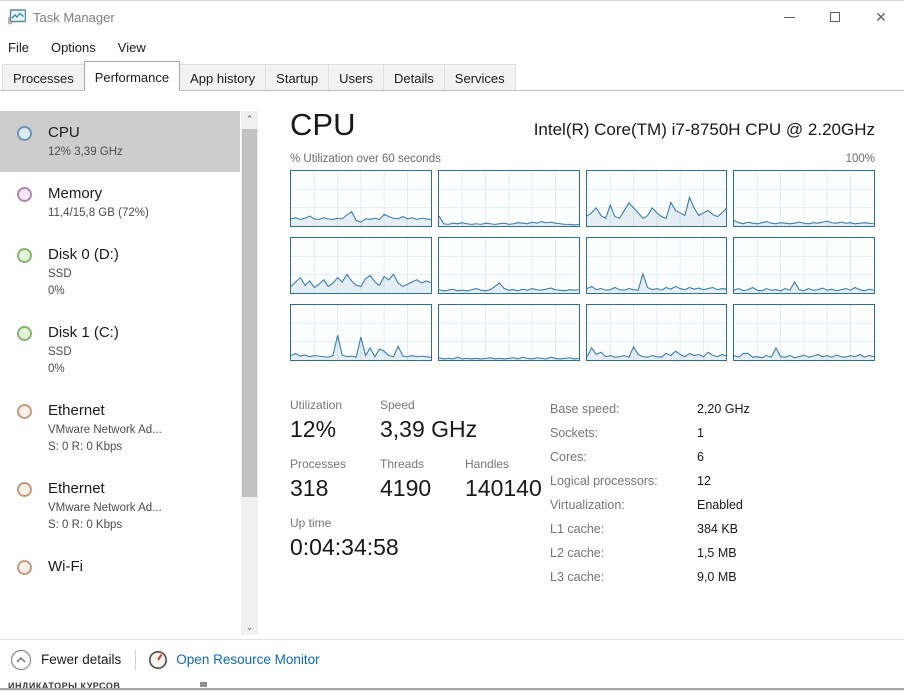 Image resolution: width=904 pixels, height=691 pixels. Describe the element at coordinates (344, 547) in the screenshot. I see `stat-value: 0:04:34:58` at that location.